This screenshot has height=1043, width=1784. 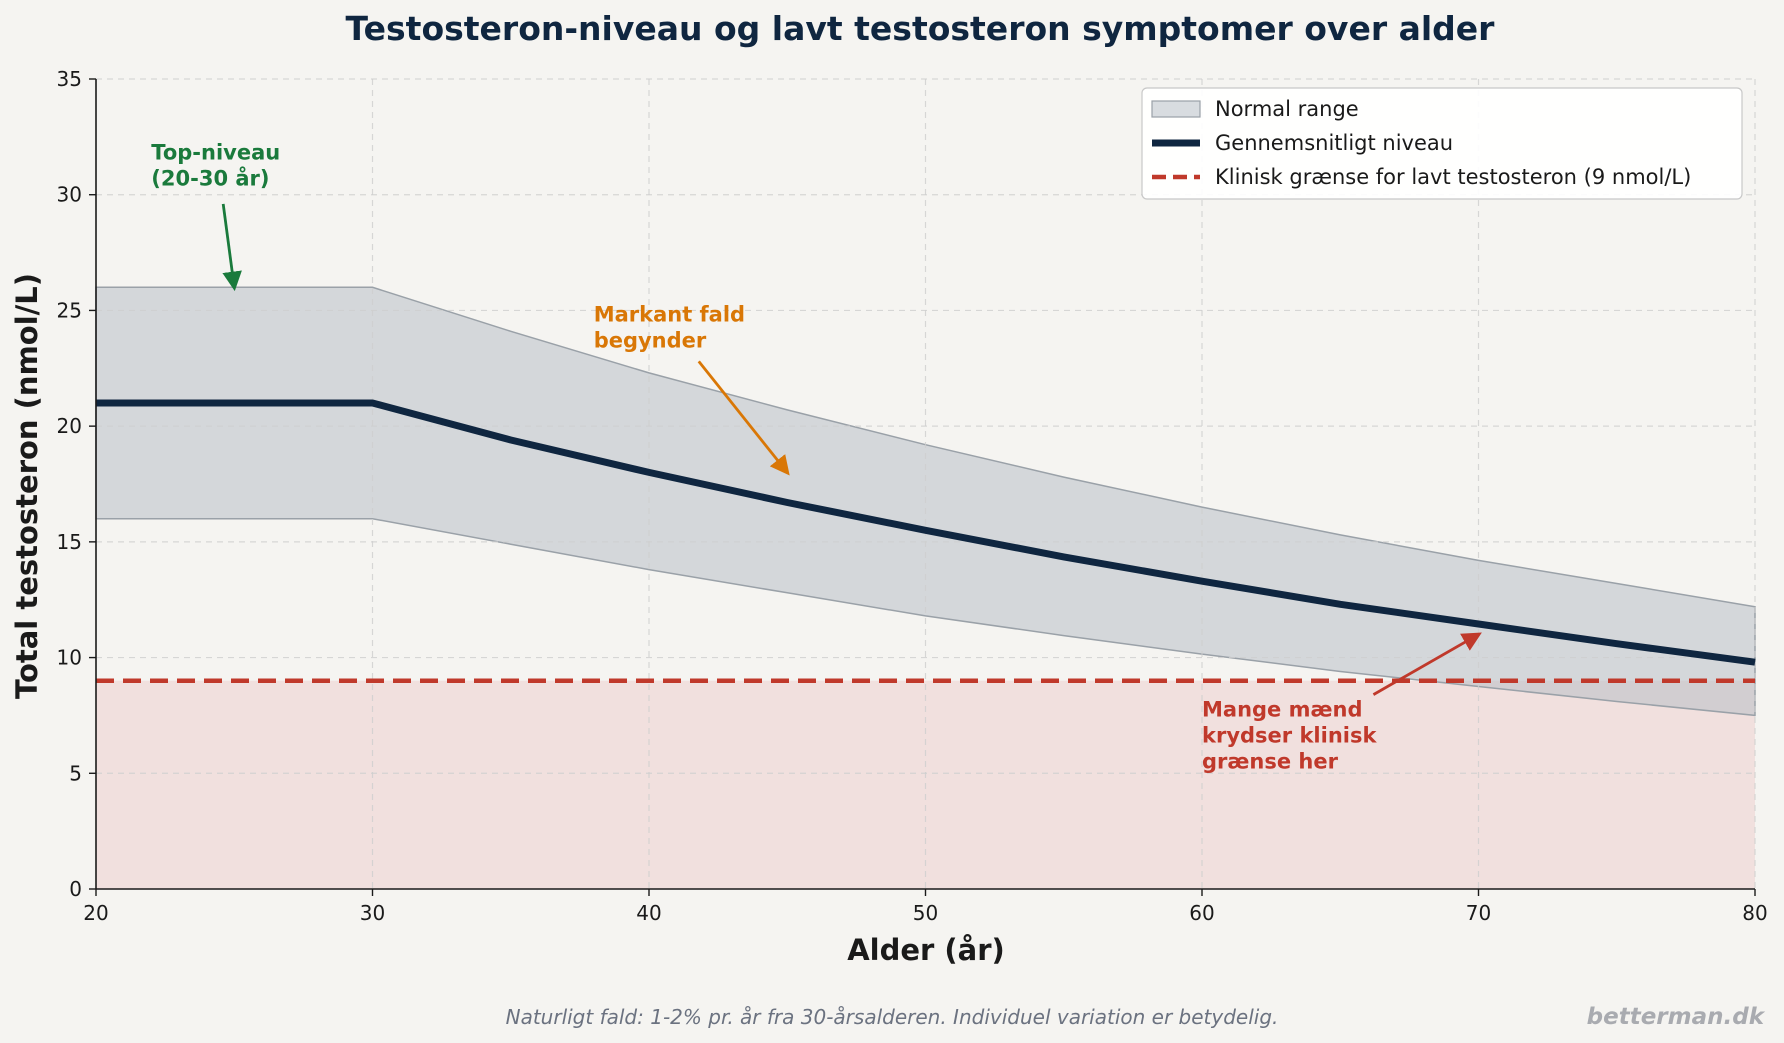 I want to click on legend-item: Normal range, so click(x=1255, y=109).